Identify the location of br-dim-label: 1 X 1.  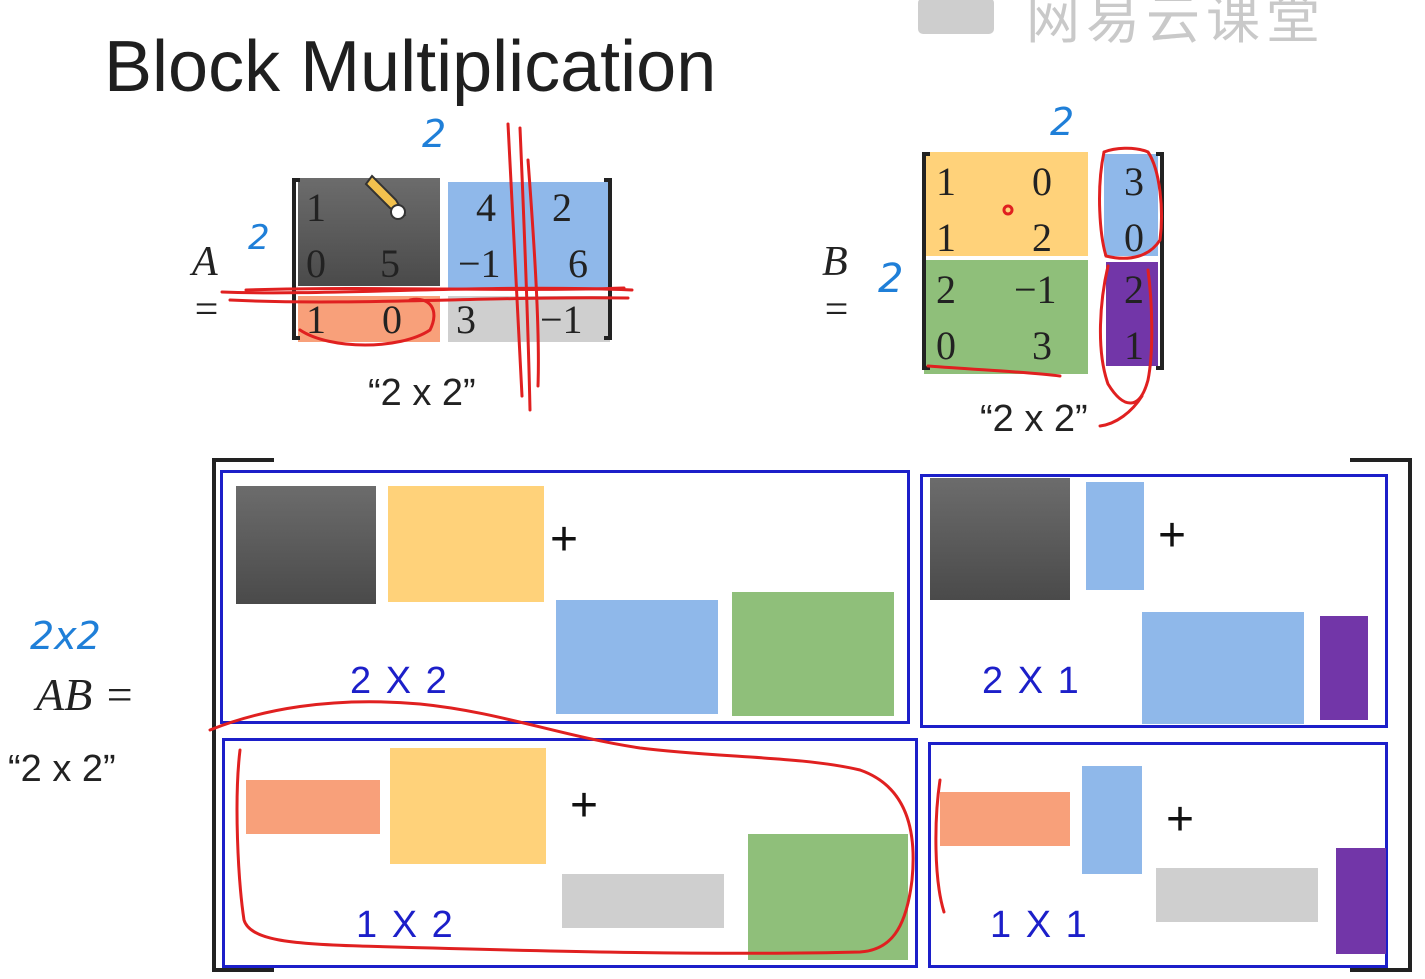
(1039, 925).